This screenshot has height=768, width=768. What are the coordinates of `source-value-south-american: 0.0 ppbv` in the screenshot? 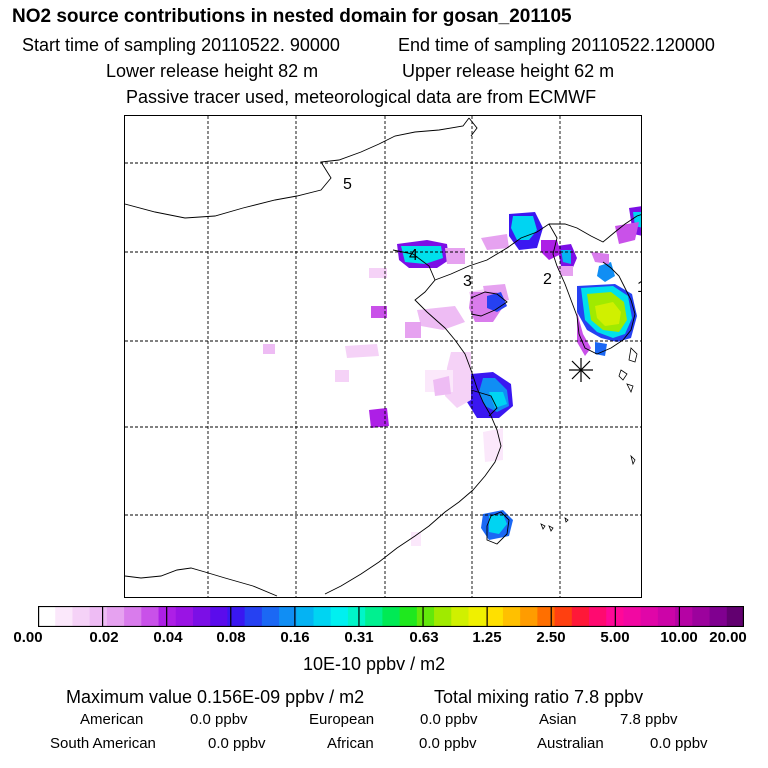 It's located at (237, 743).